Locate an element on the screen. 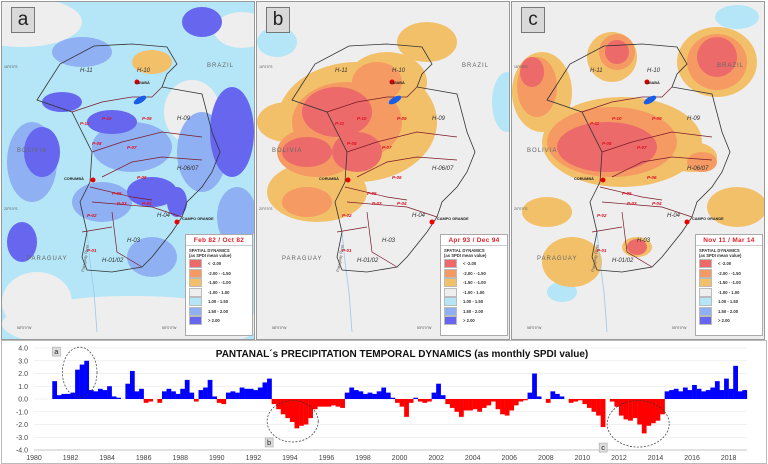 The height and width of the screenshot is (464, 768). x-tick-label: 1986 is located at coordinates (144, 458).